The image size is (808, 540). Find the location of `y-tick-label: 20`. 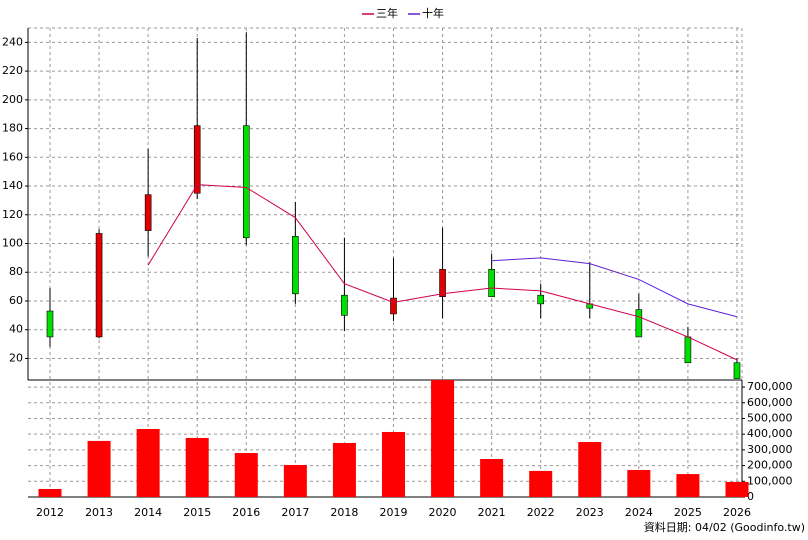

y-tick-label: 20 is located at coordinates (16, 357).